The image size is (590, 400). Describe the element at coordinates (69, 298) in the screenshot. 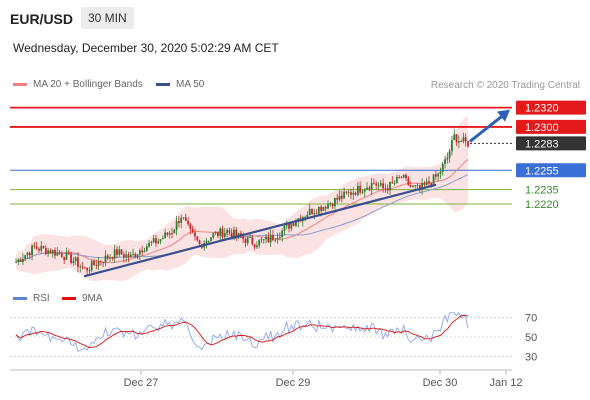

I see `legend-9ma-swatch` at that location.